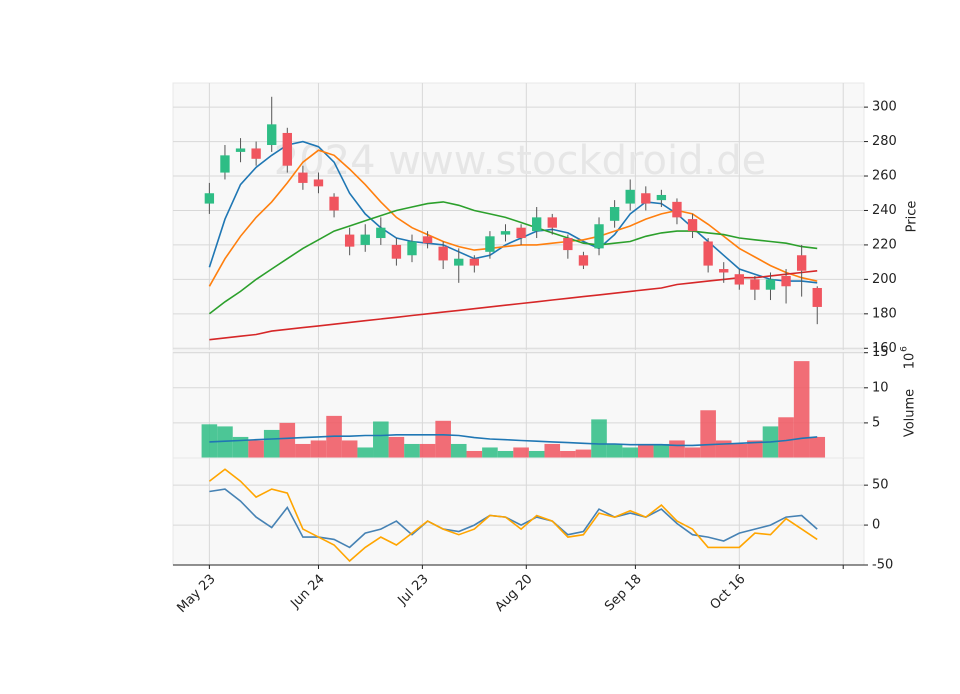  What do you see at coordinates (884, 244) in the screenshot?
I see `y-tick-label: 220` at bounding box center [884, 244].